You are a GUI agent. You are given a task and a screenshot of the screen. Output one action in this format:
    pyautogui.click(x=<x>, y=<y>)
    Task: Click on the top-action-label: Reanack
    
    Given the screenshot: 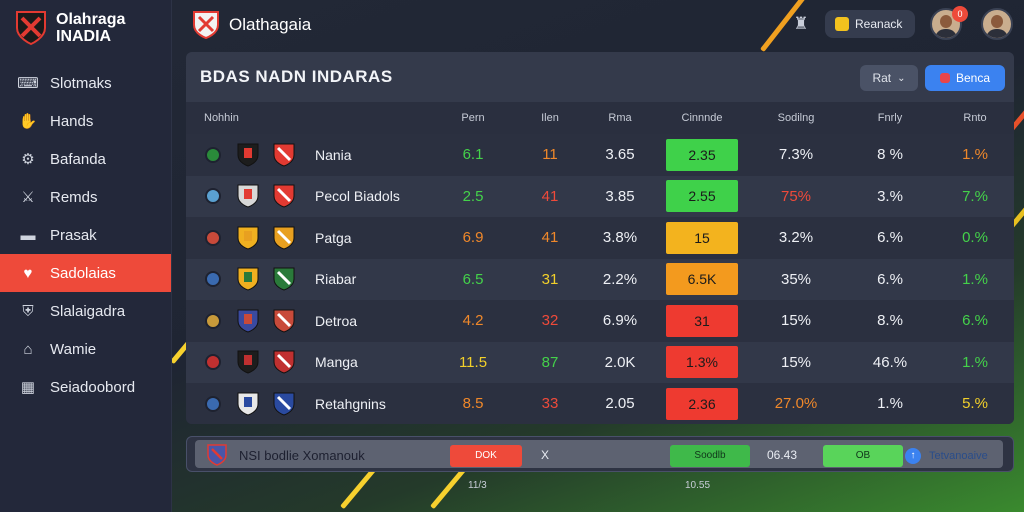 What is the action you would take?
    pyautogui.click(x=879, y=24)
    